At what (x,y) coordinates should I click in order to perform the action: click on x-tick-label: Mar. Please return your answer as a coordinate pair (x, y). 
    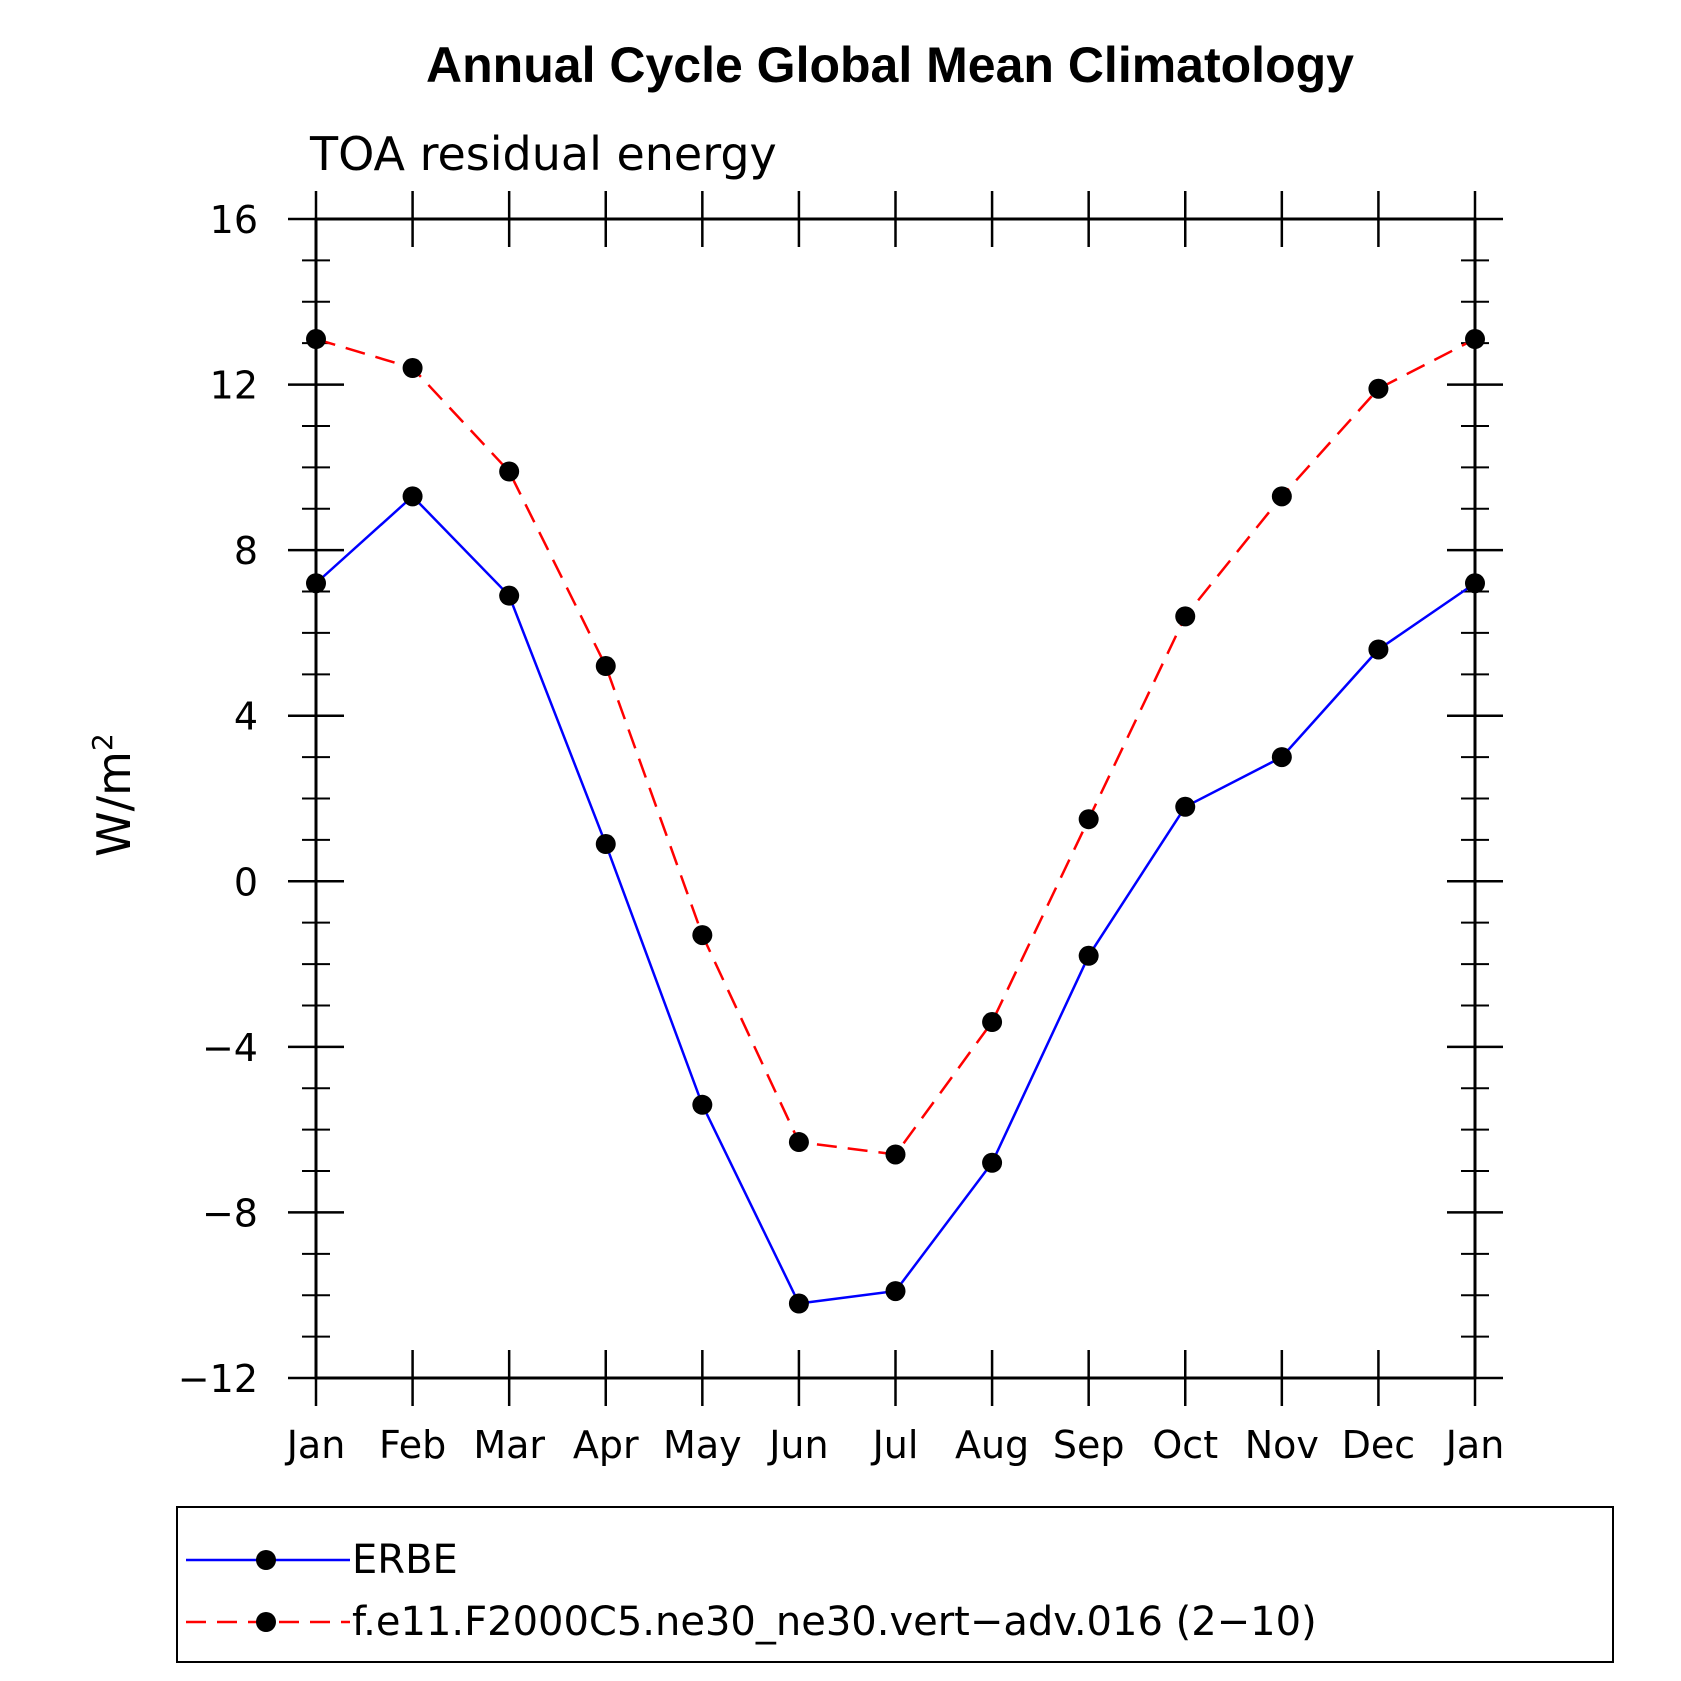
    Looking at the image, I should click on (509, 1445).